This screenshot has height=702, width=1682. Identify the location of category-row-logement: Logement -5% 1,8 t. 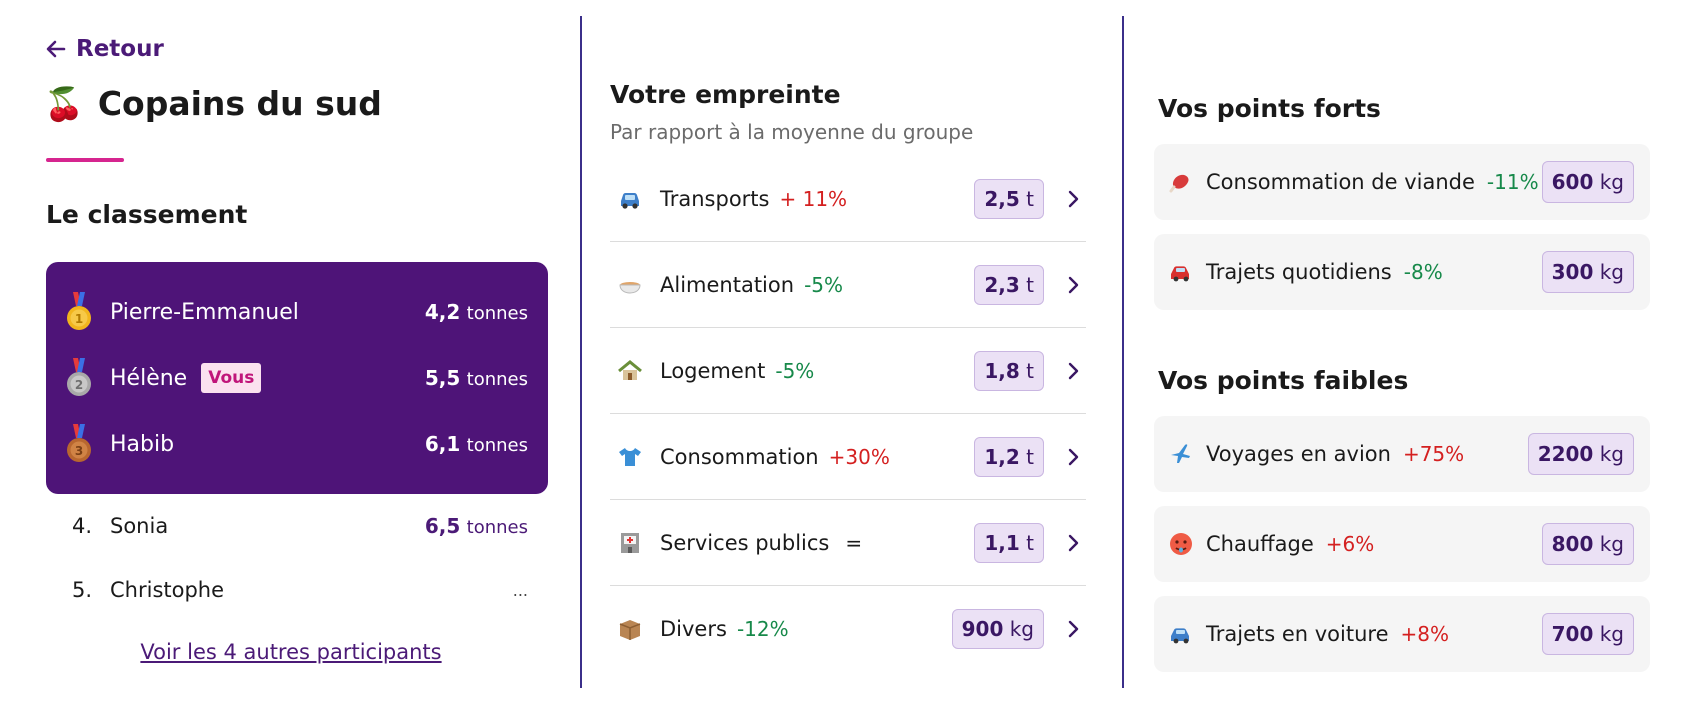
(848, 371).